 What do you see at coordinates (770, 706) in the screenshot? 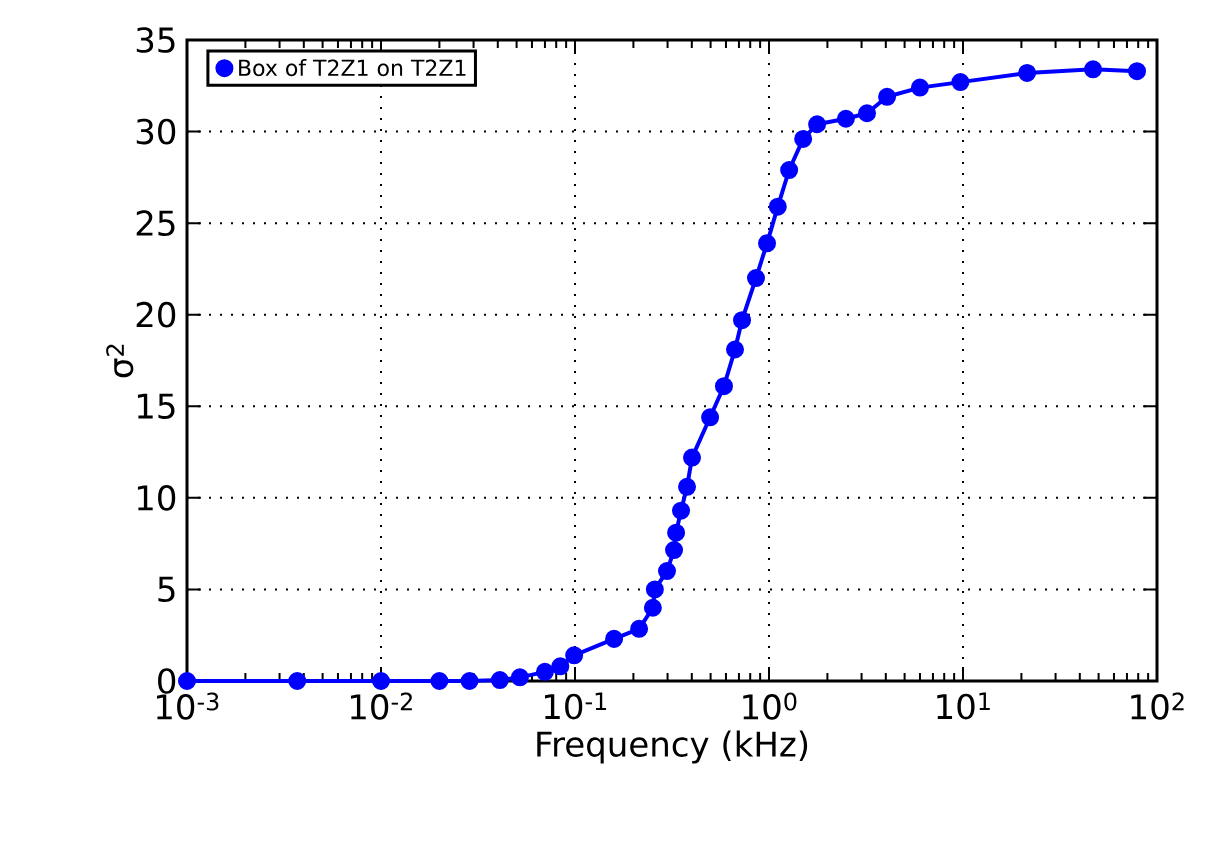
I see `x-tick-label: 10$^{0}$` at bounding box center [770, 706].